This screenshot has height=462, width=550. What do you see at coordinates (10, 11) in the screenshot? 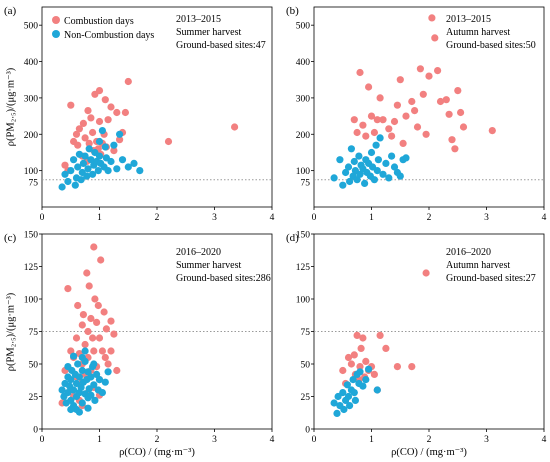
I see `panel-label: (a)` at bounding box center [10, 11].